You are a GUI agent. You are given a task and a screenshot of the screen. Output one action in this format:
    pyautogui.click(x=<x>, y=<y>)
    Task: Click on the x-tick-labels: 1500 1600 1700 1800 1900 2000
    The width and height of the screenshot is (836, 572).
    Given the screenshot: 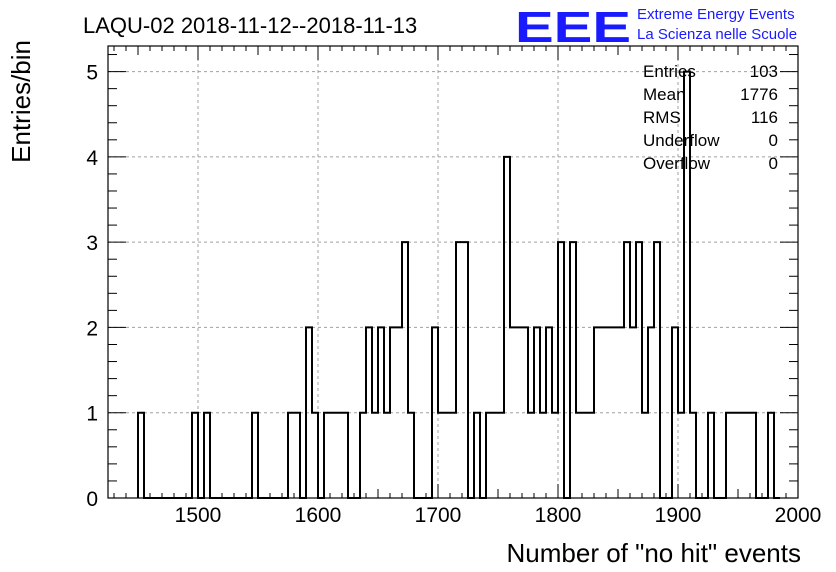 What is the action you would take?
    pyautogui.click(x=498, y=515)
    